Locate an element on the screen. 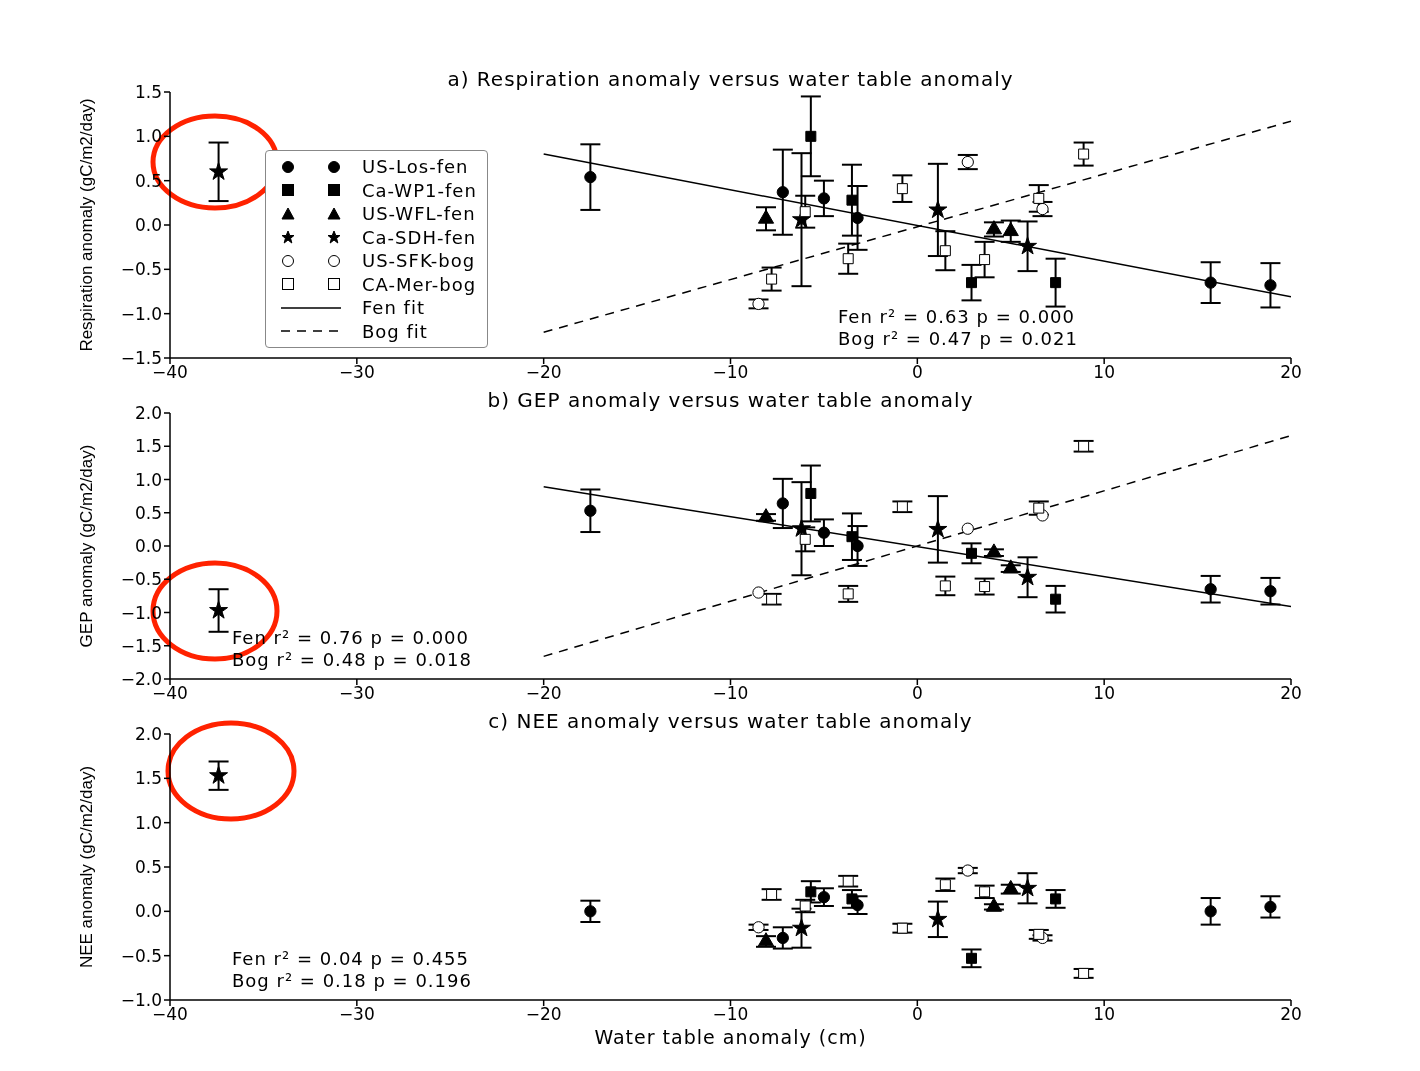  x-tick-label: 10 is located at coordinates (1104, 372).